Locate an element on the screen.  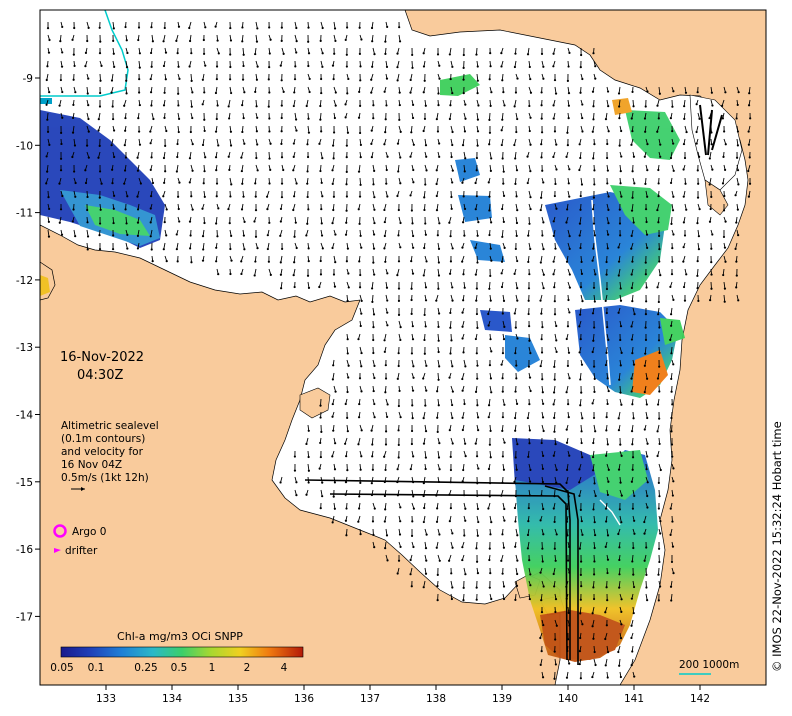
colorbar-tick-label: 1 is located at coordinates (212, 668).